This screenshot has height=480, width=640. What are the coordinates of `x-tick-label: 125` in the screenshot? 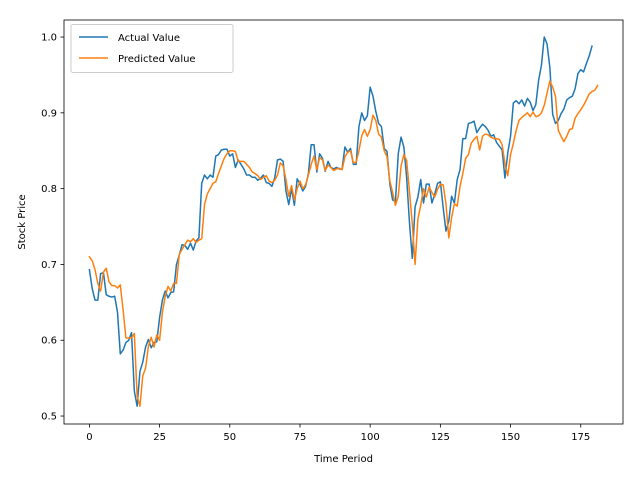 It's located at (440, 437).